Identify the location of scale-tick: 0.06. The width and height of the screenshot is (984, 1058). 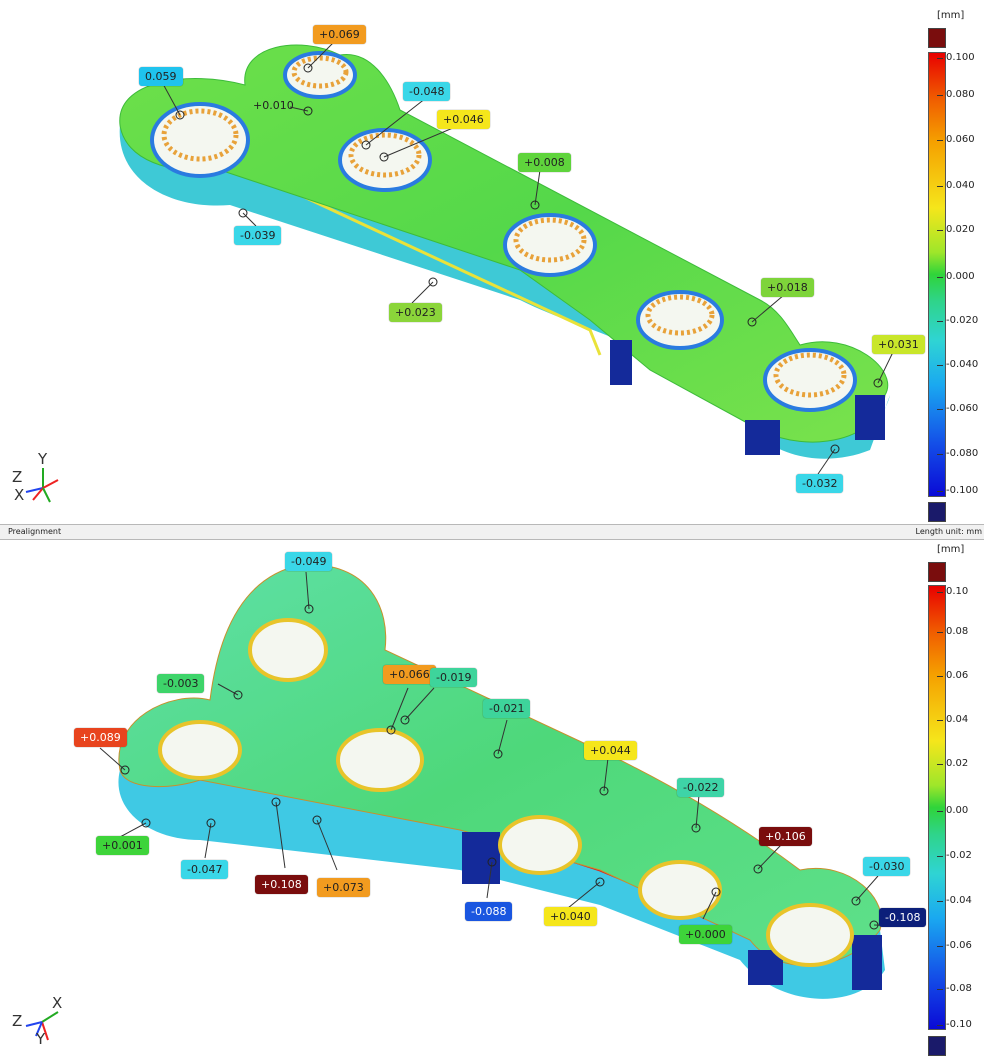
(952, 675).